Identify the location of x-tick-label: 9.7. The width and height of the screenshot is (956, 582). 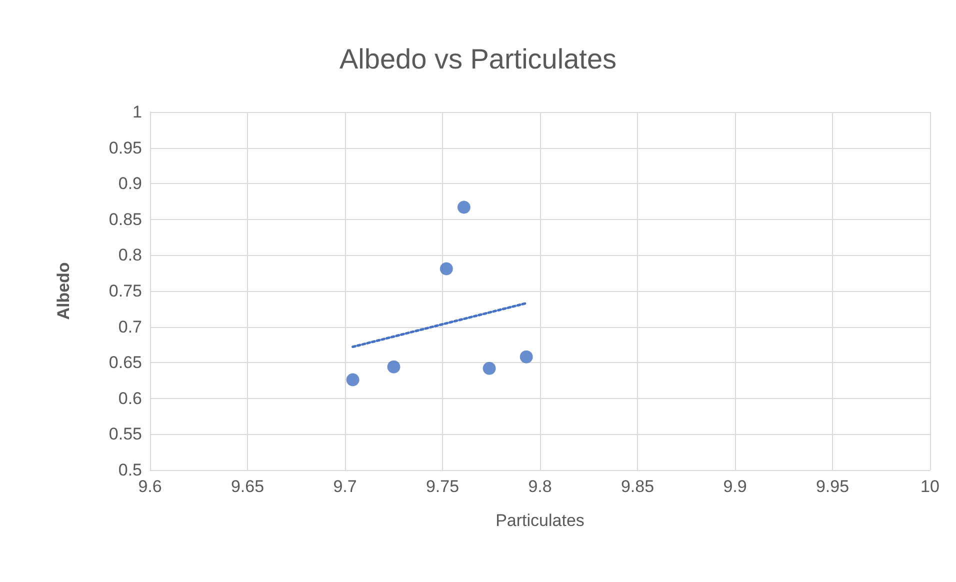
(345, 486).